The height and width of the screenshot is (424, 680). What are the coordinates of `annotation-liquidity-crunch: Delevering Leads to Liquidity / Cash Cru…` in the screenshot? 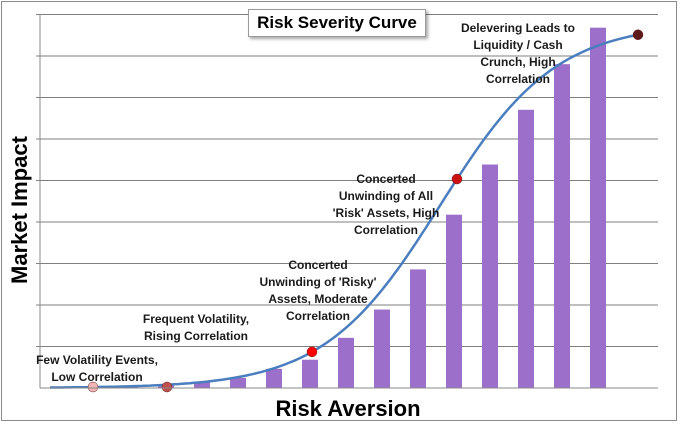 It's located at (518, 53).